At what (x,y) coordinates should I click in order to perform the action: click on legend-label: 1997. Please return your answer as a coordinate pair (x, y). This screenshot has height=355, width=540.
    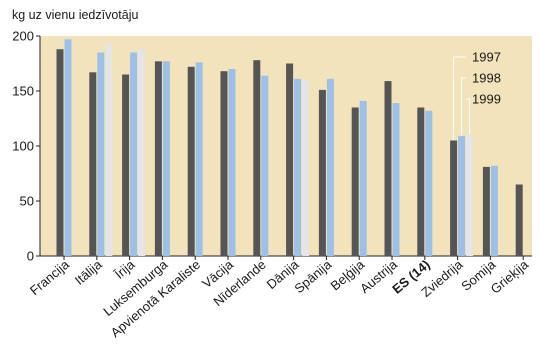
    Looking at the image, I should click on (486, 57).